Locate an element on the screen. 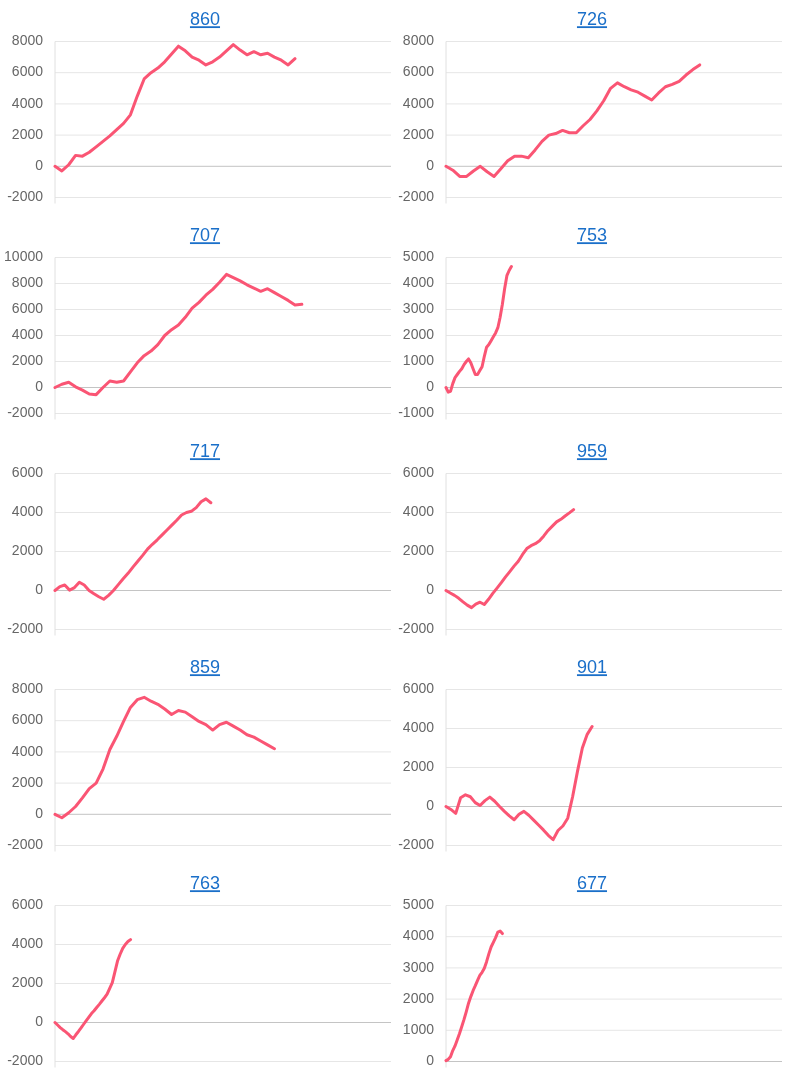 The width and height of the screenshot is (800, 1080). chart-title: 859 is located at coordinates (205, 667).